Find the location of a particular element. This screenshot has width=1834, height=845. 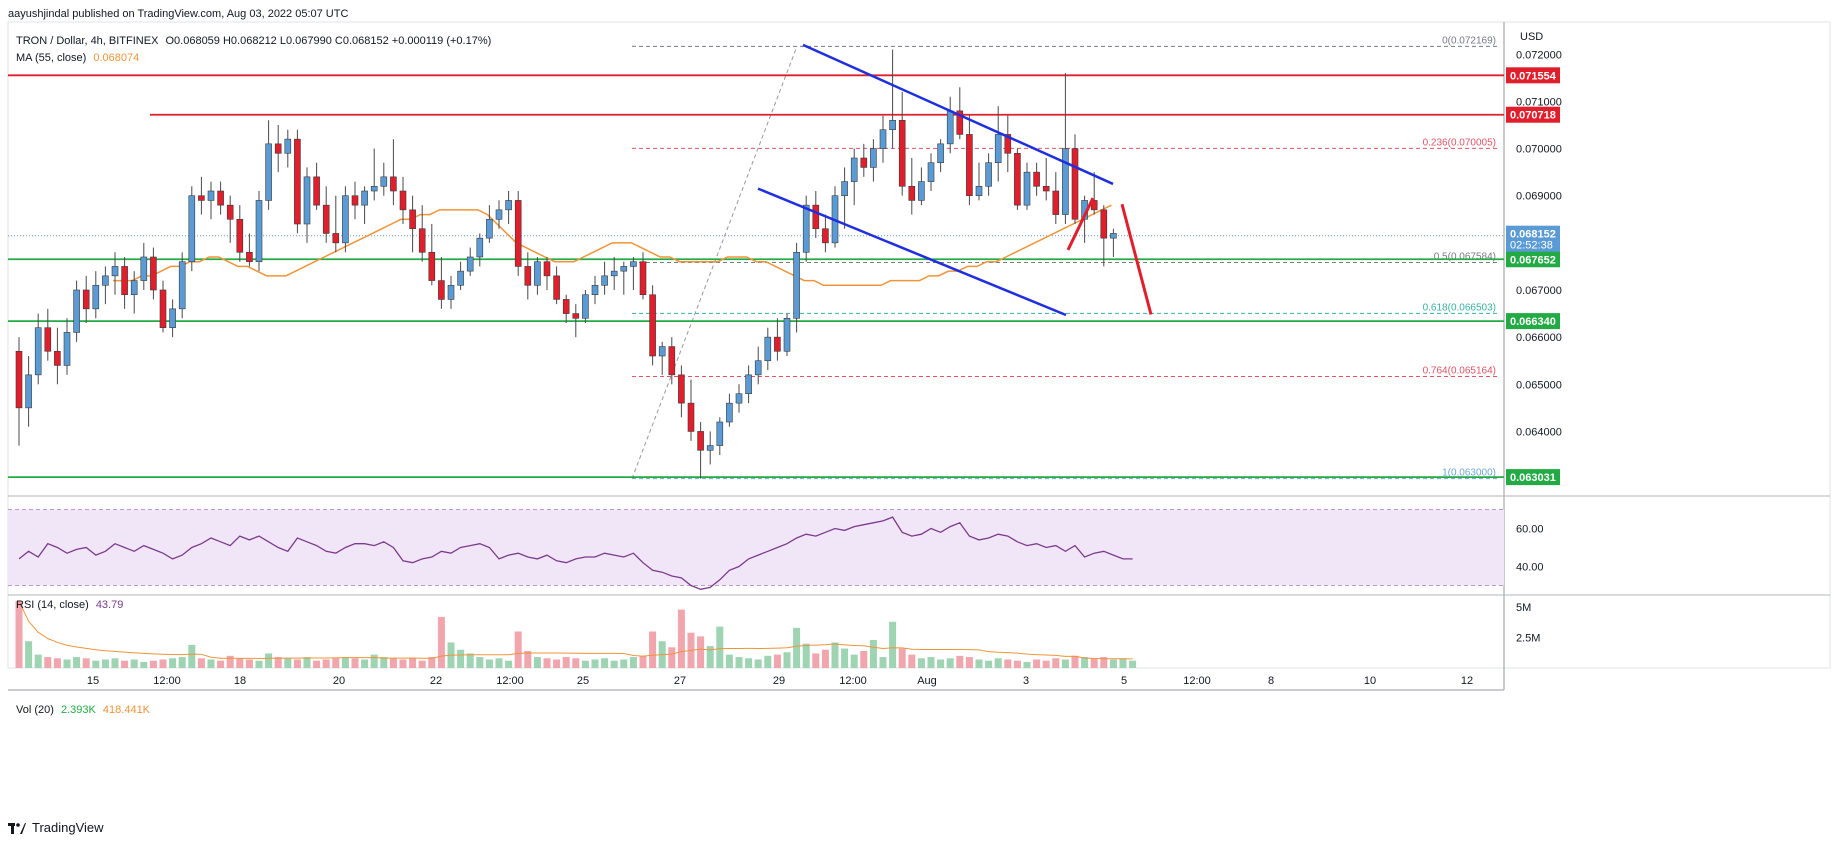

y-tick-label: 0.070000 is located at coordinates (1539, 150).